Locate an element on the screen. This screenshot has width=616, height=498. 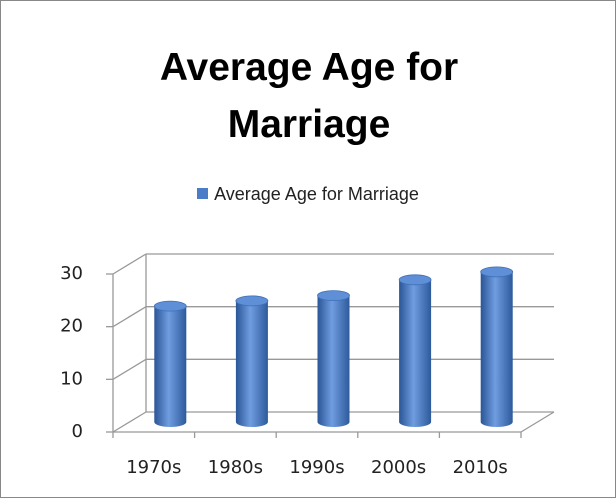
x-tick-label: 2010s is located at coordinates (480, 467).